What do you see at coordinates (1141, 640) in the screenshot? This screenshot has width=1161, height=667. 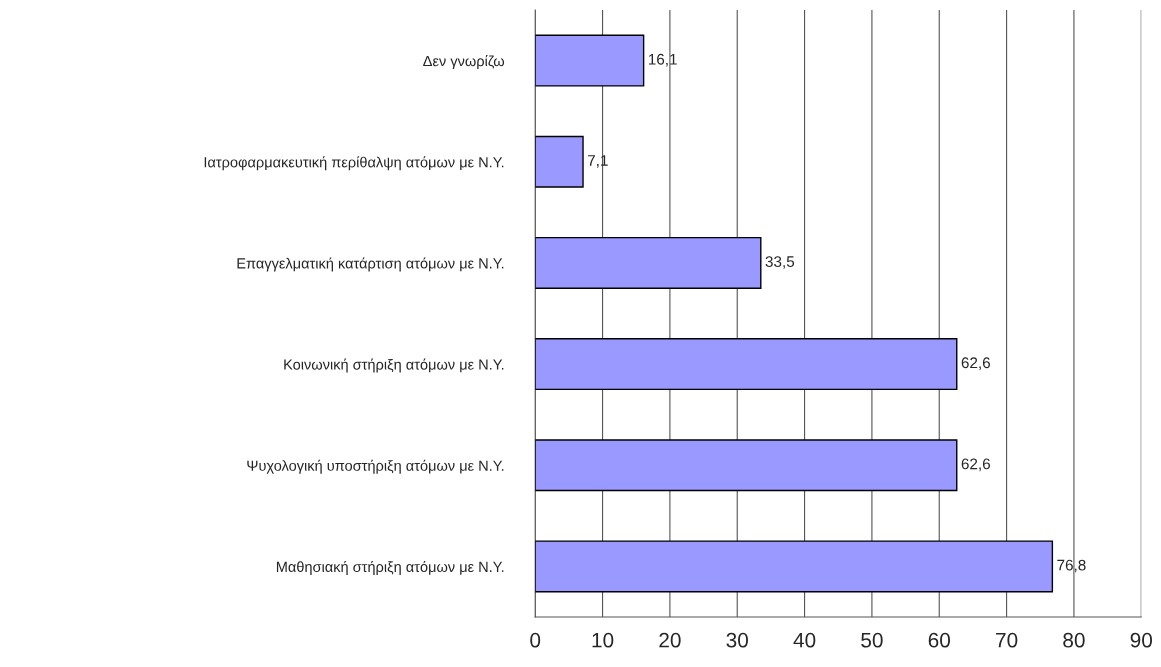 I see `x-tick-label: 90` at bounding box center [1141, 640].